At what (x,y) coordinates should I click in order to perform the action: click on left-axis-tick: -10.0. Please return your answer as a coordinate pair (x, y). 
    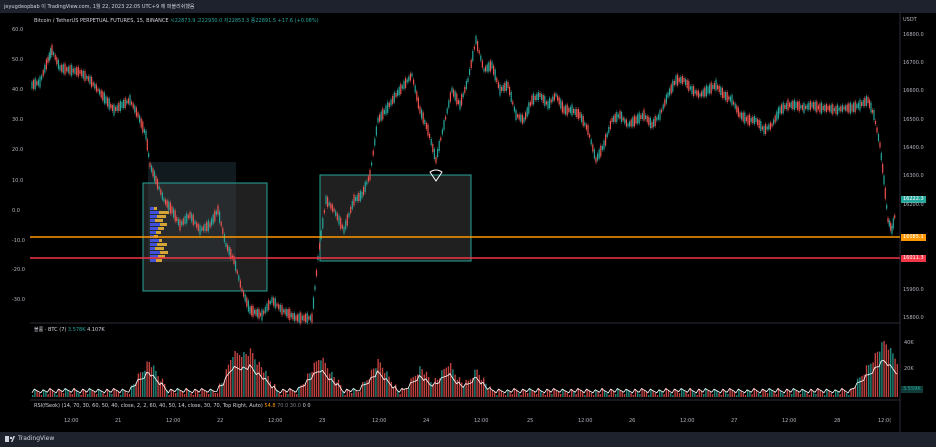
    Looking at the image, I should click on (18, 241).